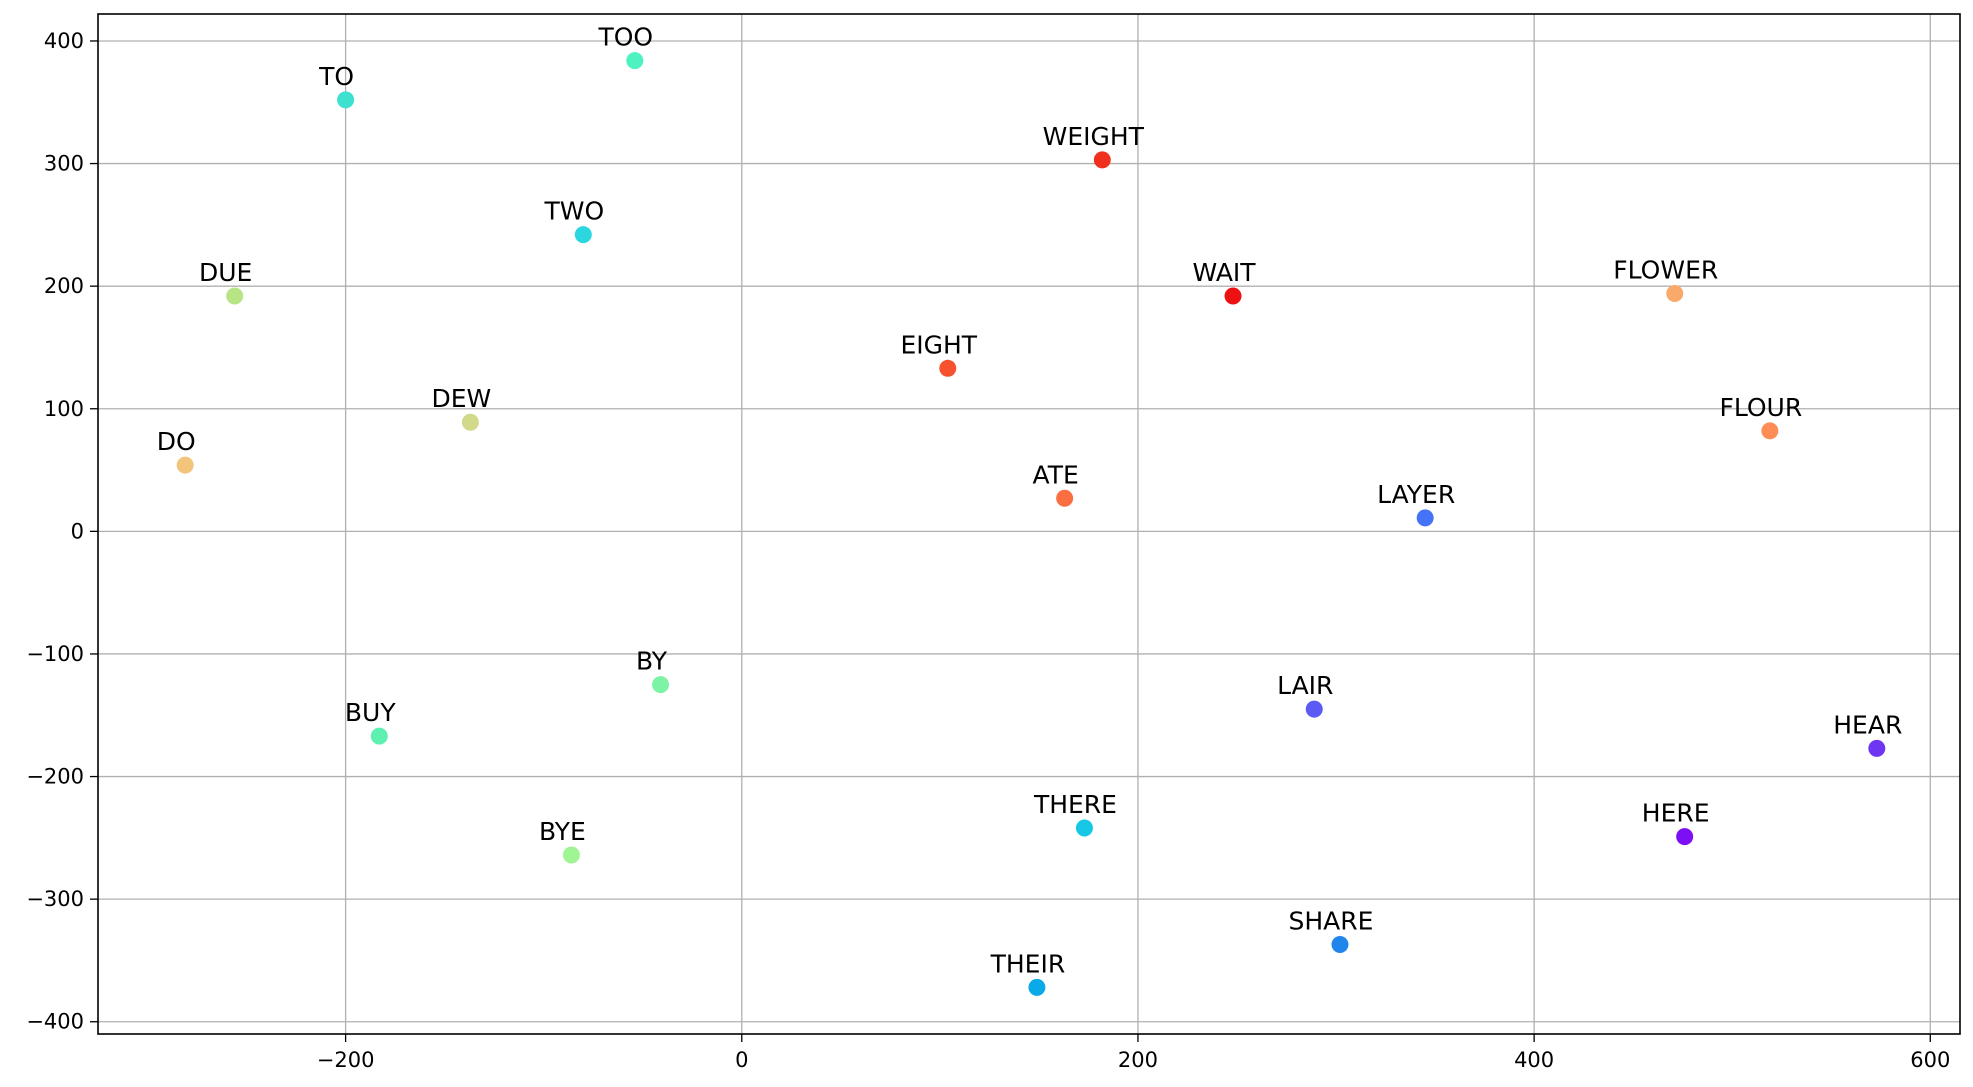  What do you see at coordinates (55, 1022) in the screenshot?
I see `y-tick-label: −400` at bounding box center [55, 1022].